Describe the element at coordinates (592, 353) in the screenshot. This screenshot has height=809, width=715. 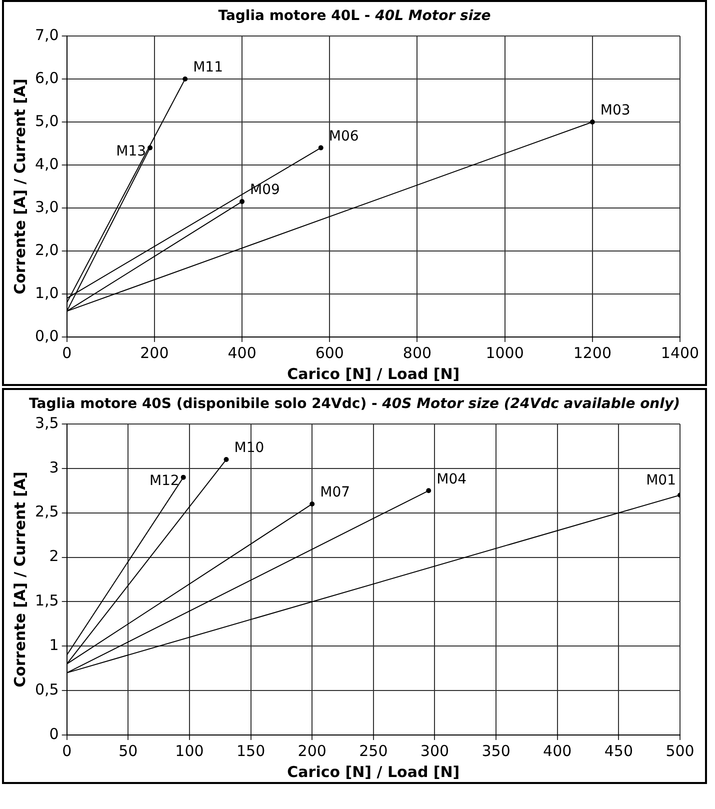
I see `x-tick-label: 1200` at that location.